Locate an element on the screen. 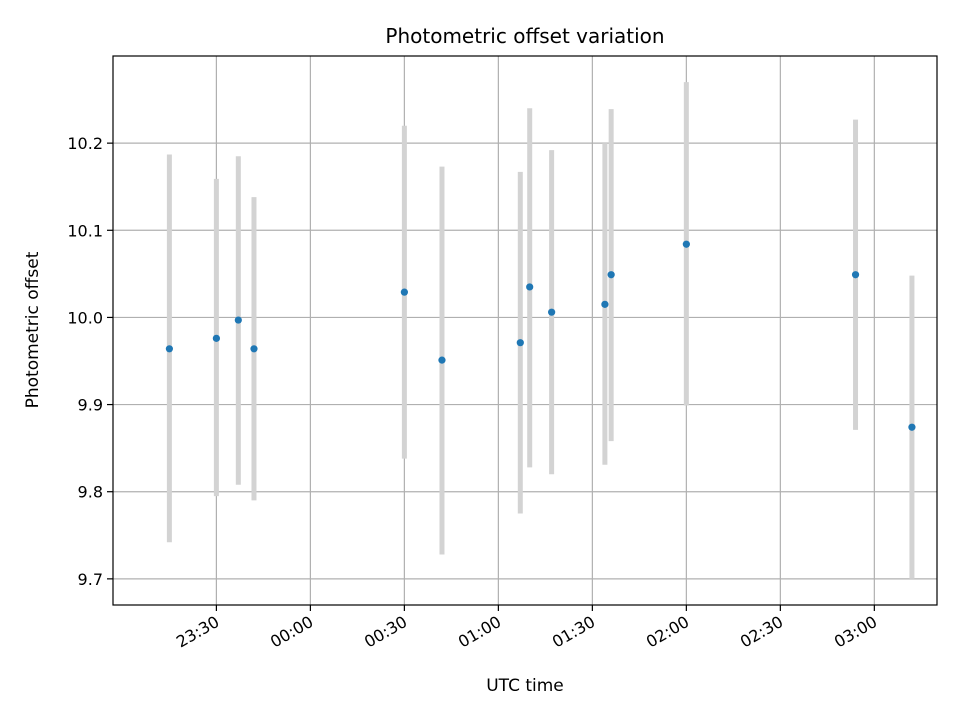 Image resolution: width=960 pixels, height=720 pixels. y-tick-label: 9.9 is located at coordinates (90, 405).